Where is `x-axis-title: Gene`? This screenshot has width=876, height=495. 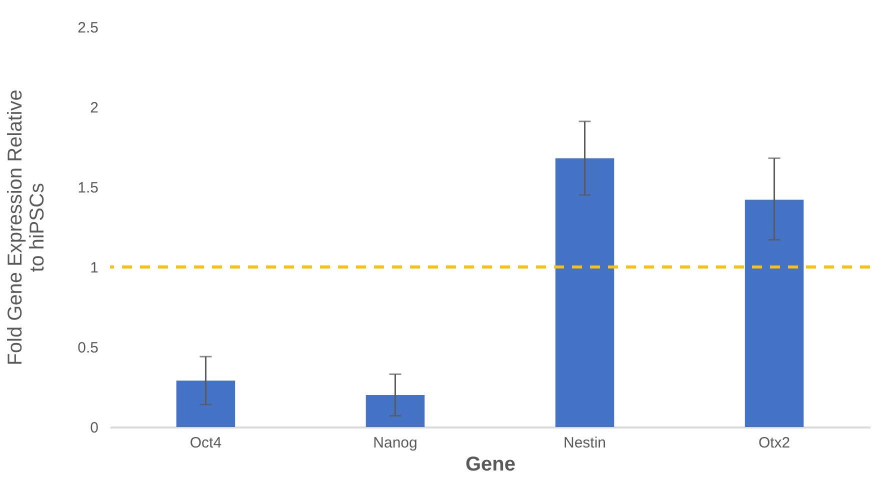
x-axis-title: Gene is located at coordinates (490, 465).